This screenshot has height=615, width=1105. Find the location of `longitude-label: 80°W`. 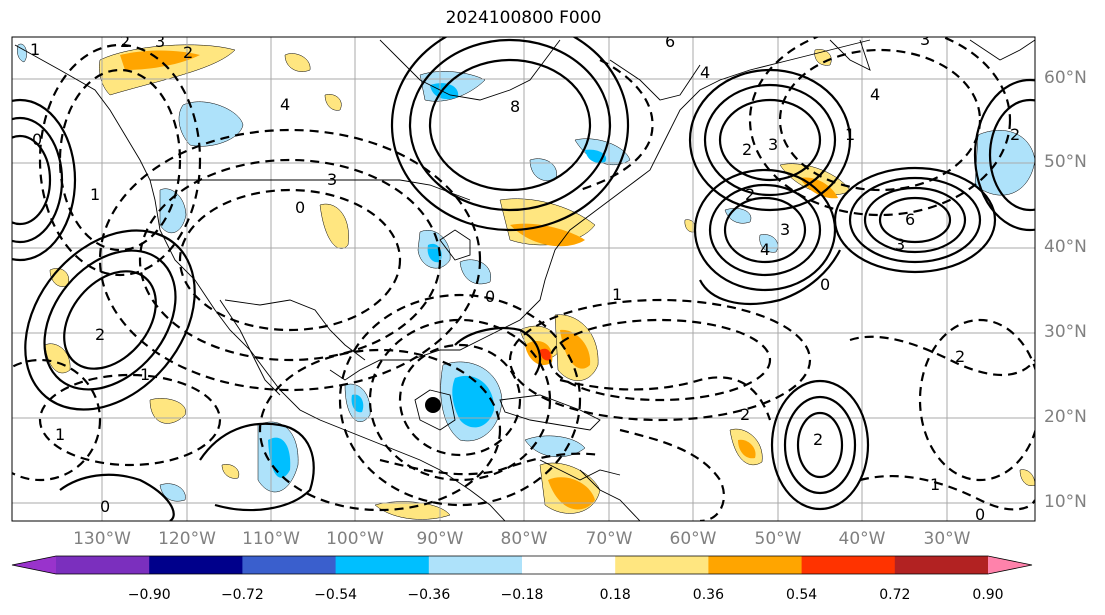

longitude-label: 80°W is located at coordinates (524, 539).